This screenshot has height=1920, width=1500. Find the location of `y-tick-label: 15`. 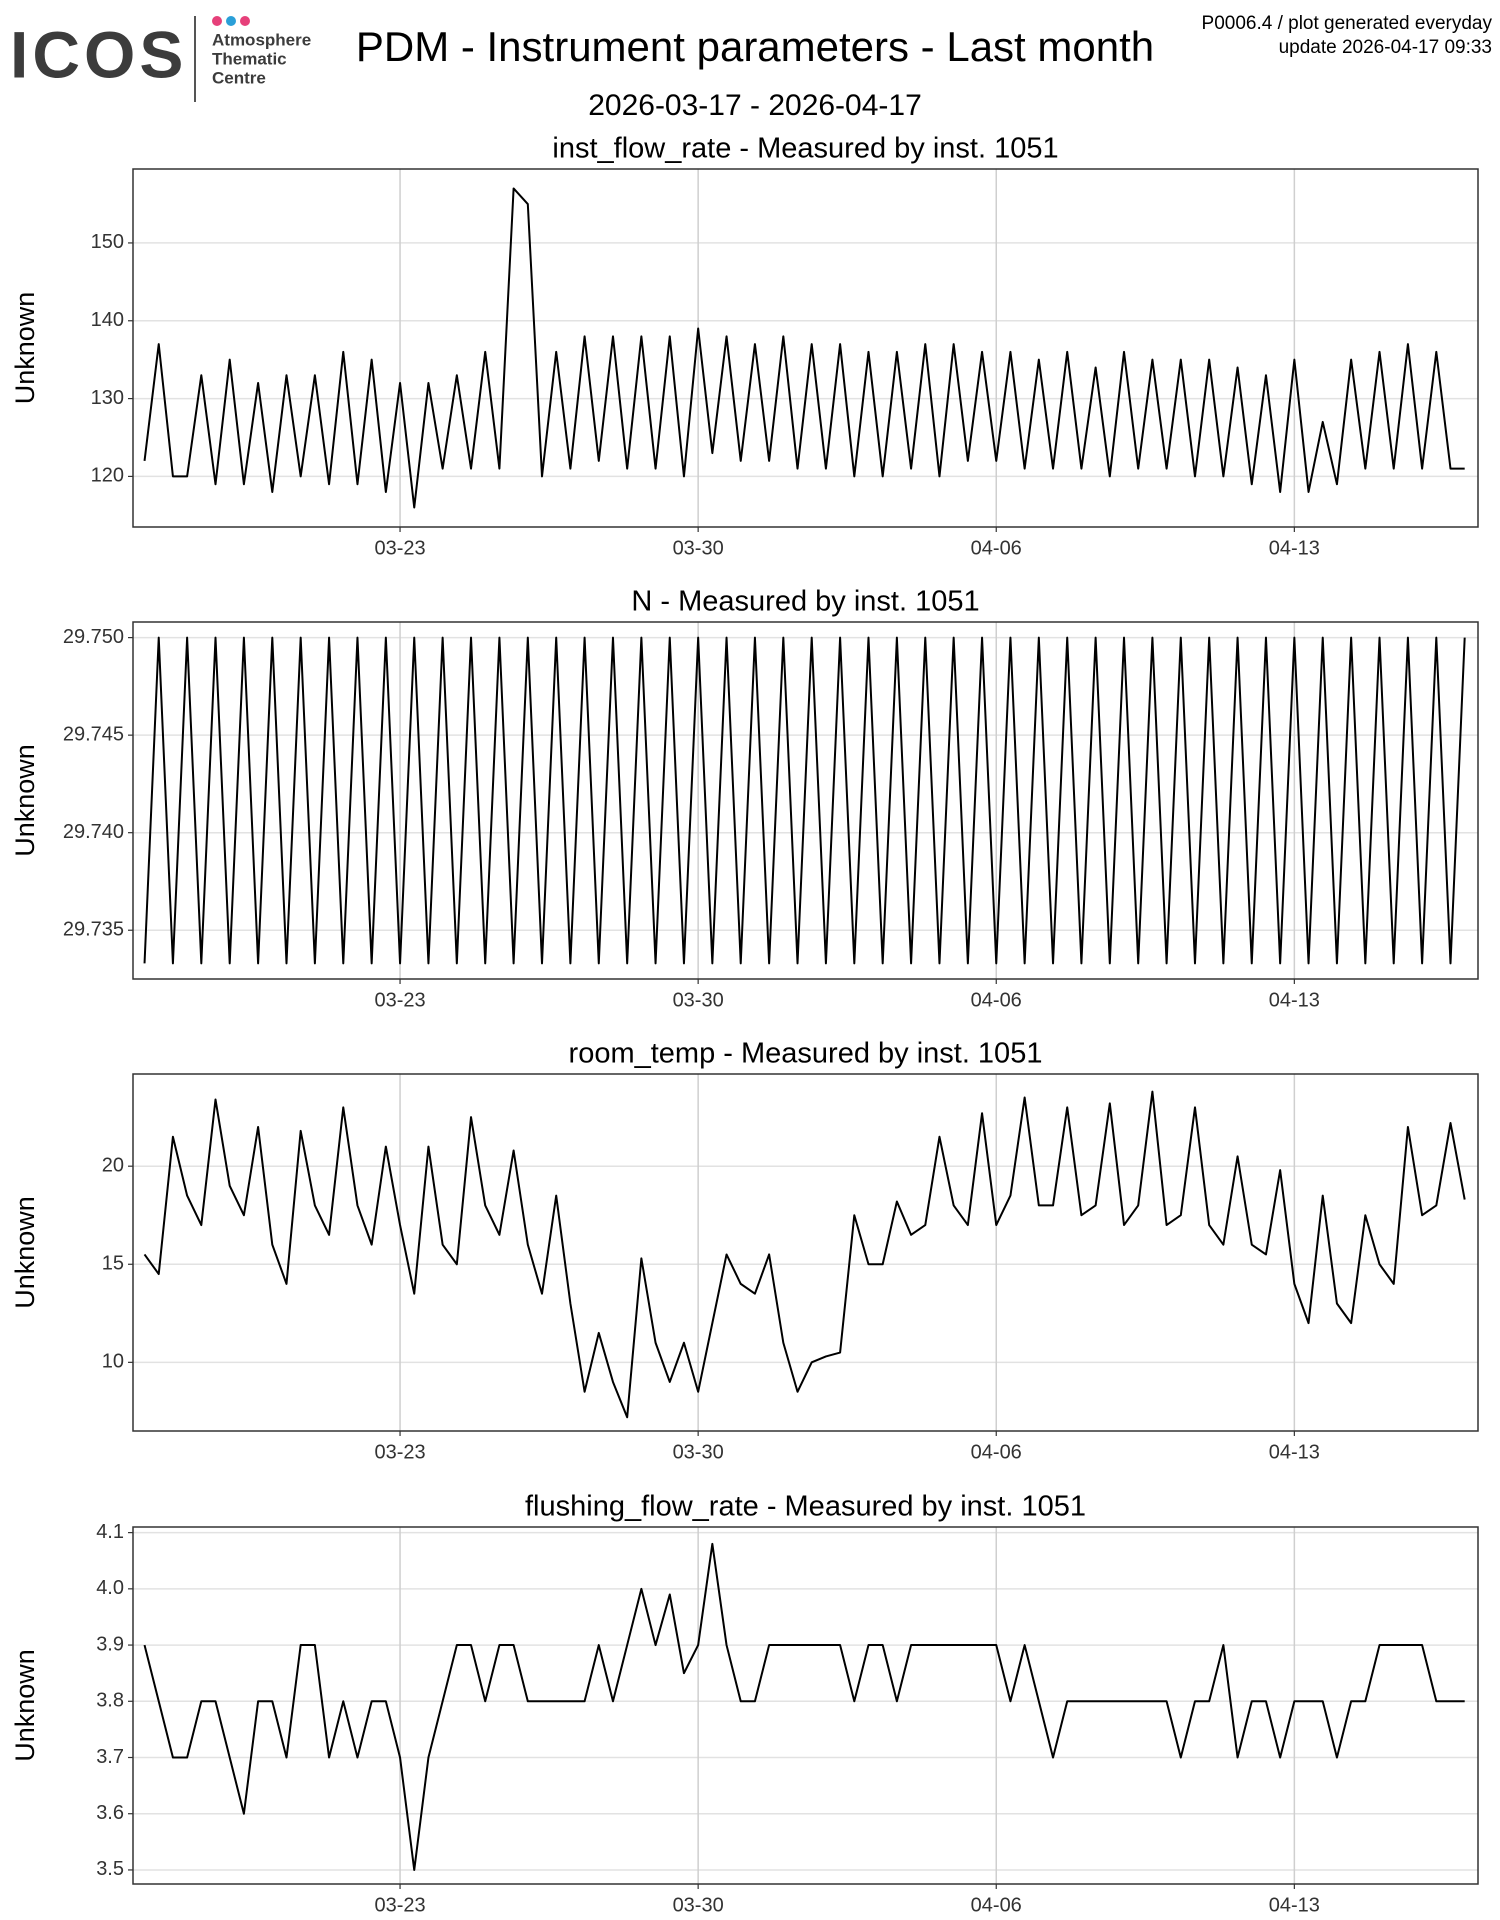

y-tick-label: 15 is located at coordinates (113, 1264).